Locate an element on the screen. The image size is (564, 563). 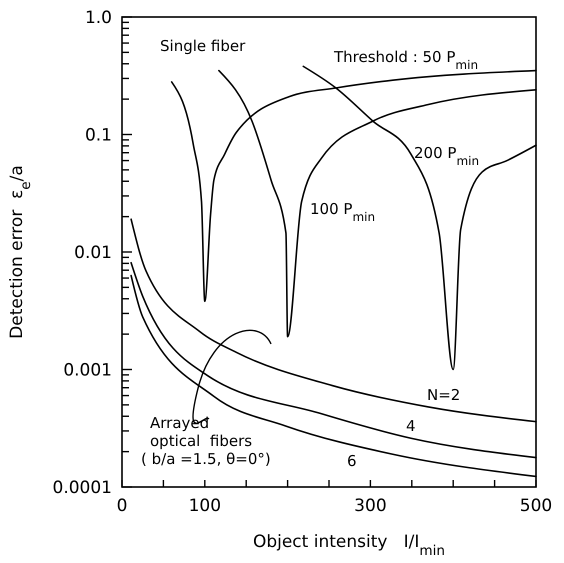
y-tick-label: 0.1 is located at coordinates (98, 135).